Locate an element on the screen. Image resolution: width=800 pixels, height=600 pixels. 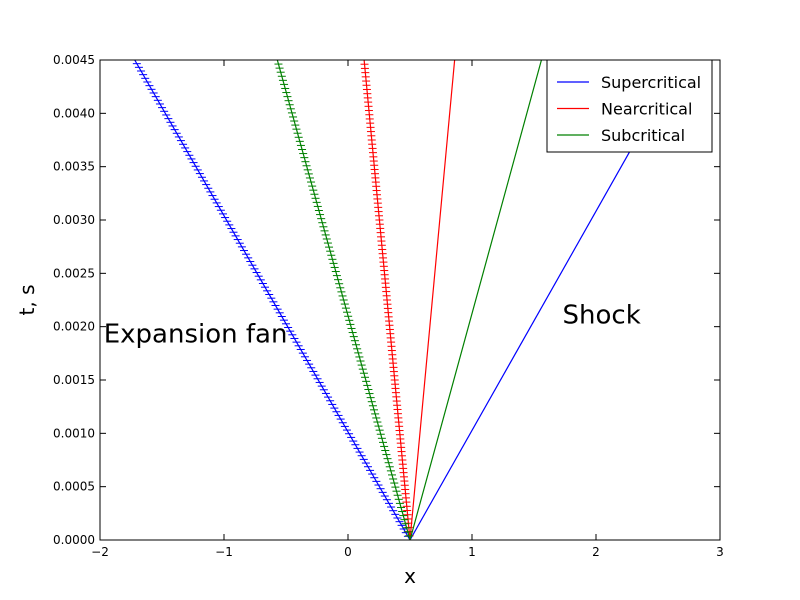
legend-label-subcritical: Subcritical is located at coordinates (643, 135).